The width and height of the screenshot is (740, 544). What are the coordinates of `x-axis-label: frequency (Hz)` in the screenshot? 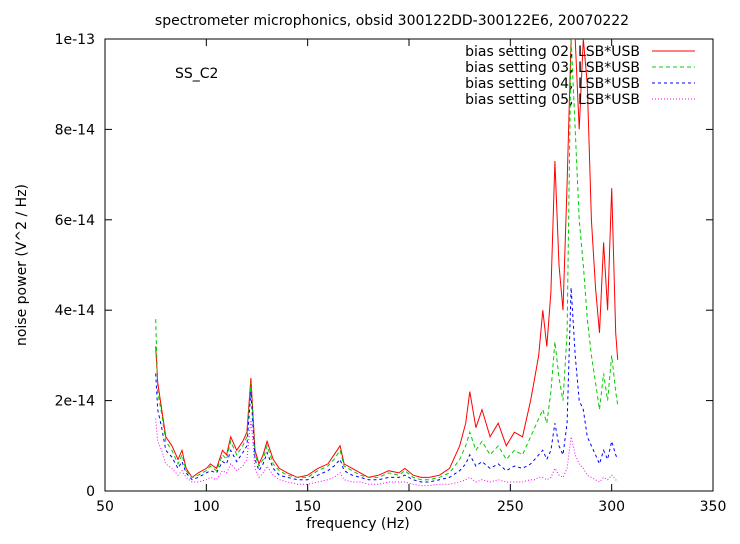 It's located at (357, 524).